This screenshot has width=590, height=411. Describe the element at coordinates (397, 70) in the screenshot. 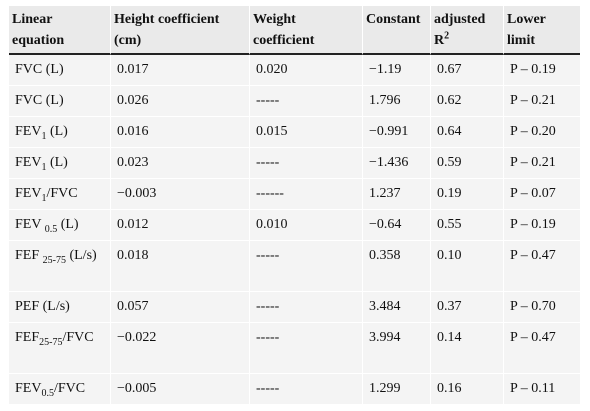

I see `cell-constant: −1.19` at that location.